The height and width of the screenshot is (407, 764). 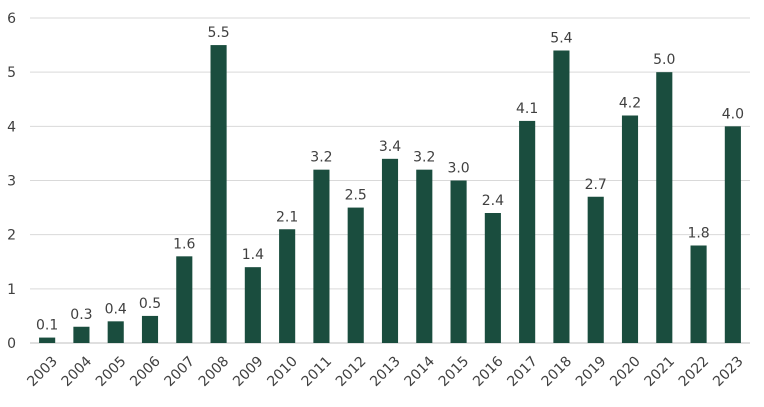 I want to click on bar-2022, so click(x=698, y=294).